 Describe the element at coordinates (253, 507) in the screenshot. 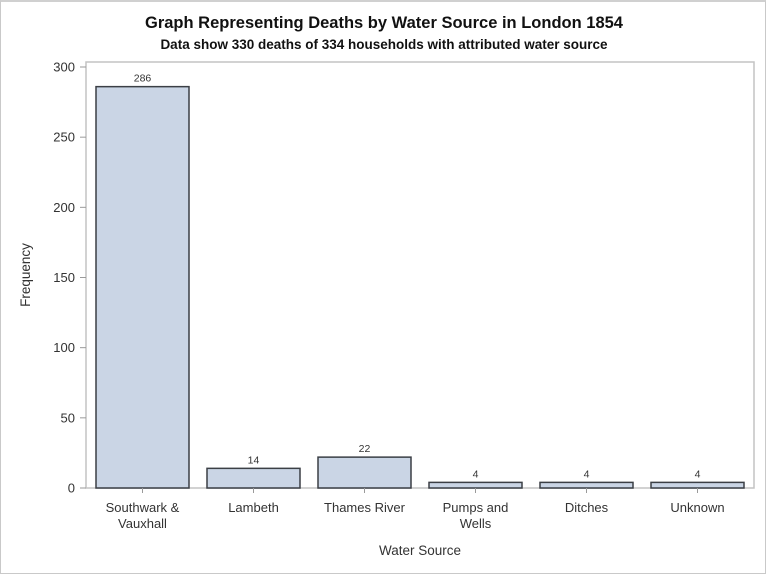

I see `x-category-label: Lambeth` at that location.